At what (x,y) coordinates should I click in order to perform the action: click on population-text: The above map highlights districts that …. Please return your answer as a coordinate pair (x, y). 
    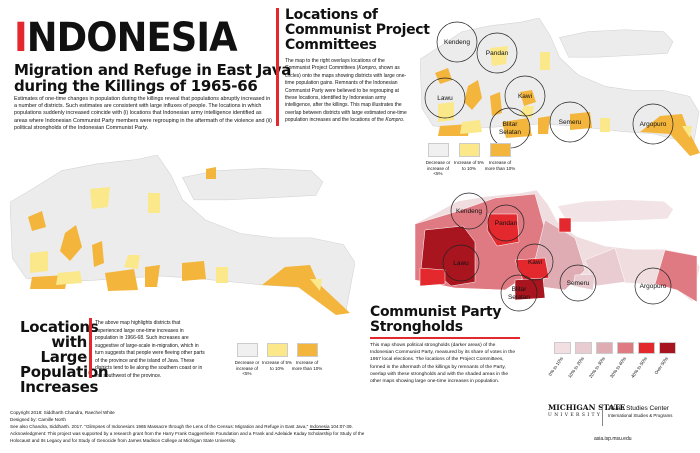
    Looking at the image, I should click on (150, 349).